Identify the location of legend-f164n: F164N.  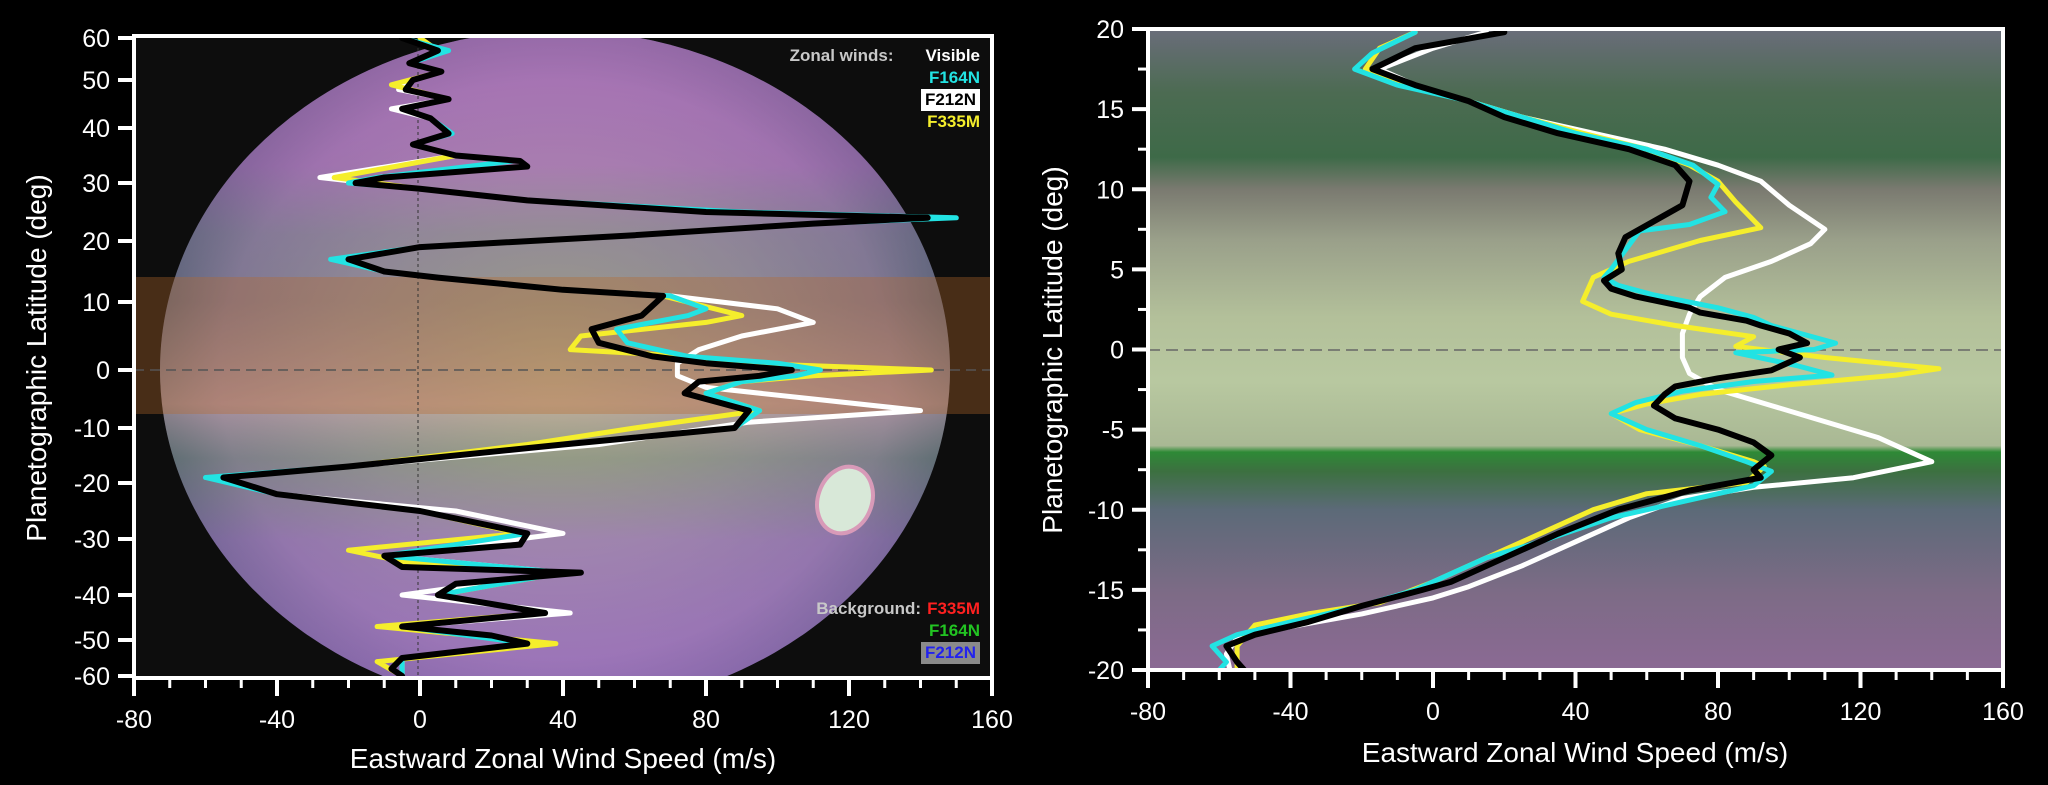
(954, 77).